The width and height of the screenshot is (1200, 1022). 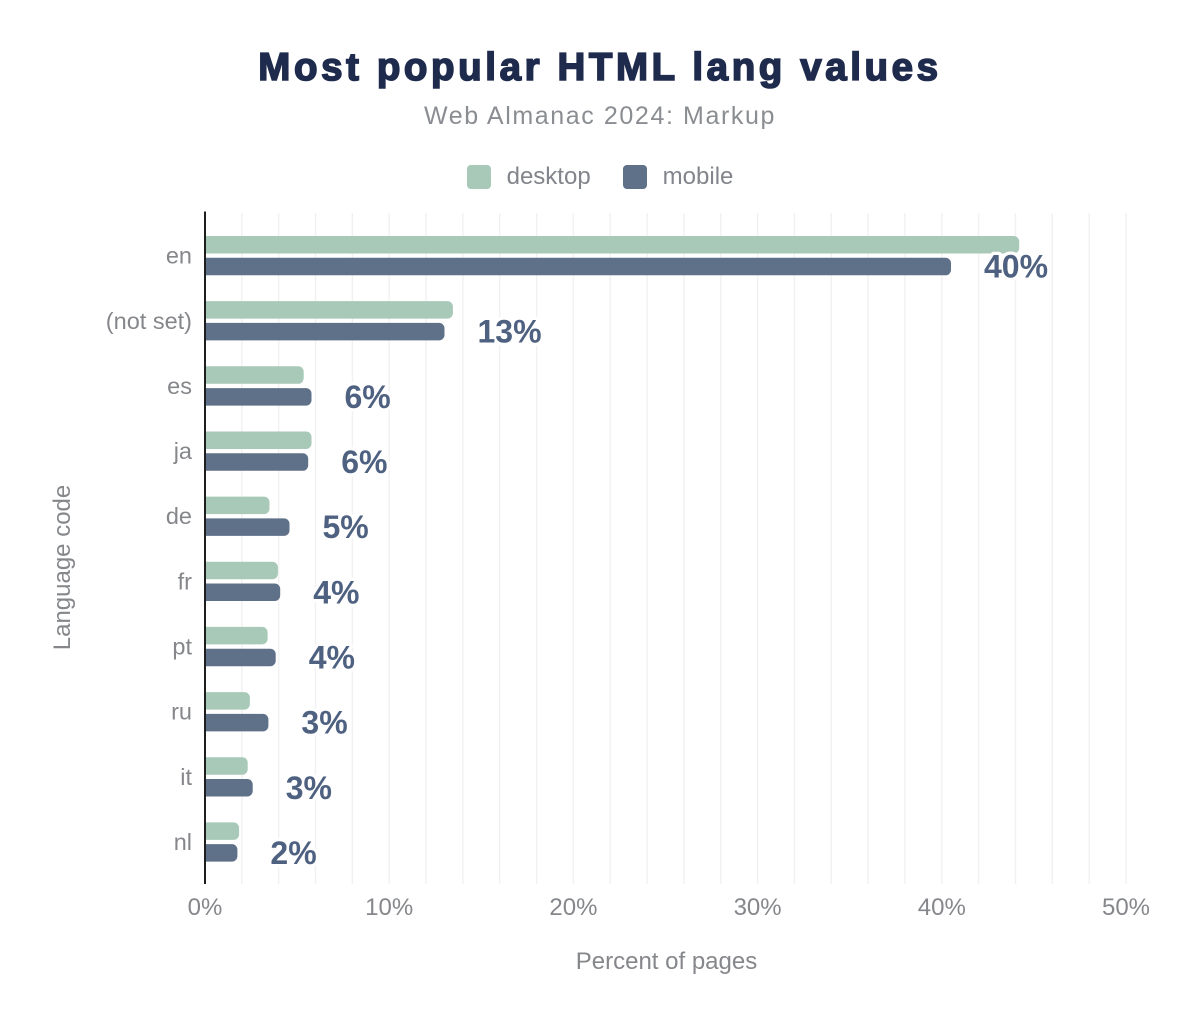 What do you see at coordinates (205, 907) in the screenshot?
I see `svg-text: 0%` at bounding box center [205, 907].